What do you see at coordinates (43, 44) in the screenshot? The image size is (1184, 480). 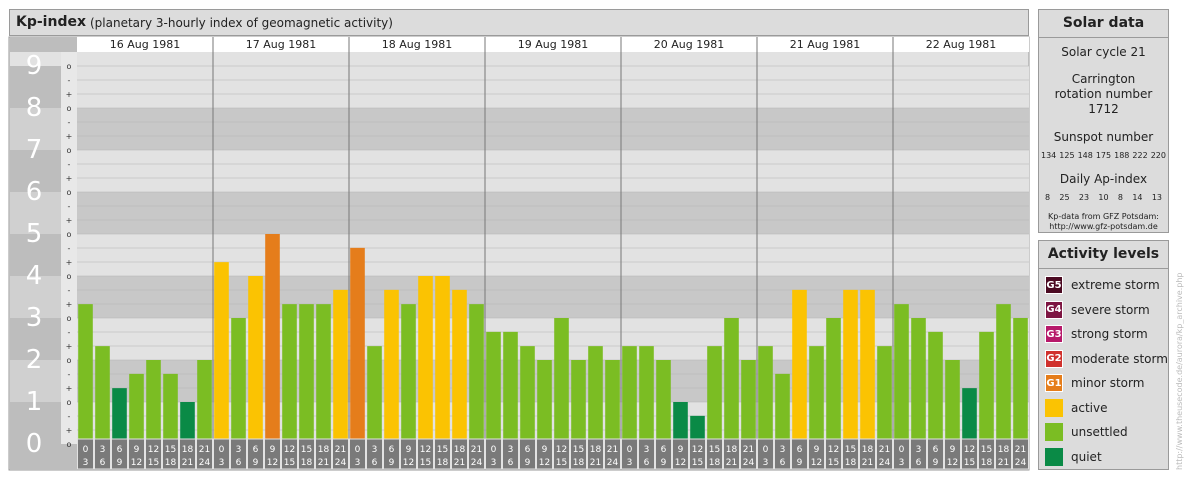 I see `y-band-label-bg` at bounding box center [43, 44].